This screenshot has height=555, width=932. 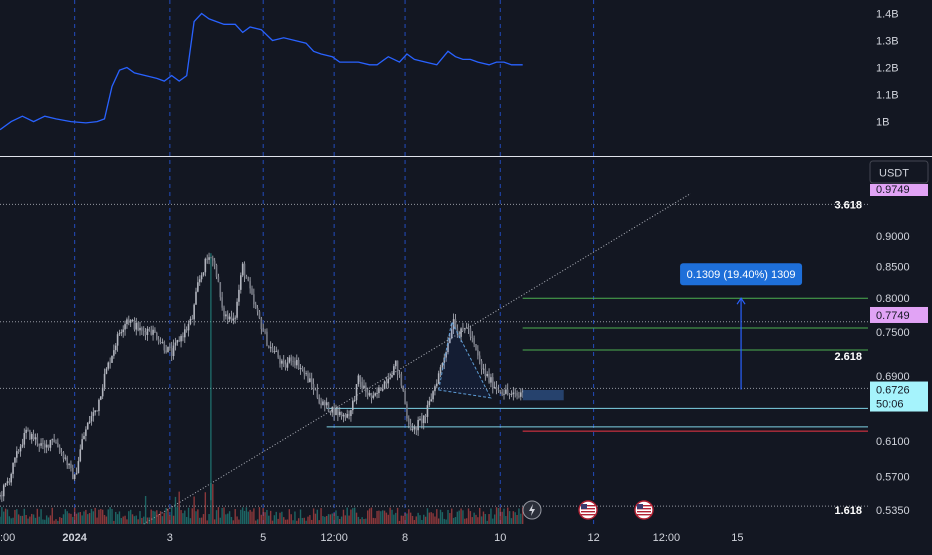 I want to click on top-pane-line-series, so click(x=261, y=71).